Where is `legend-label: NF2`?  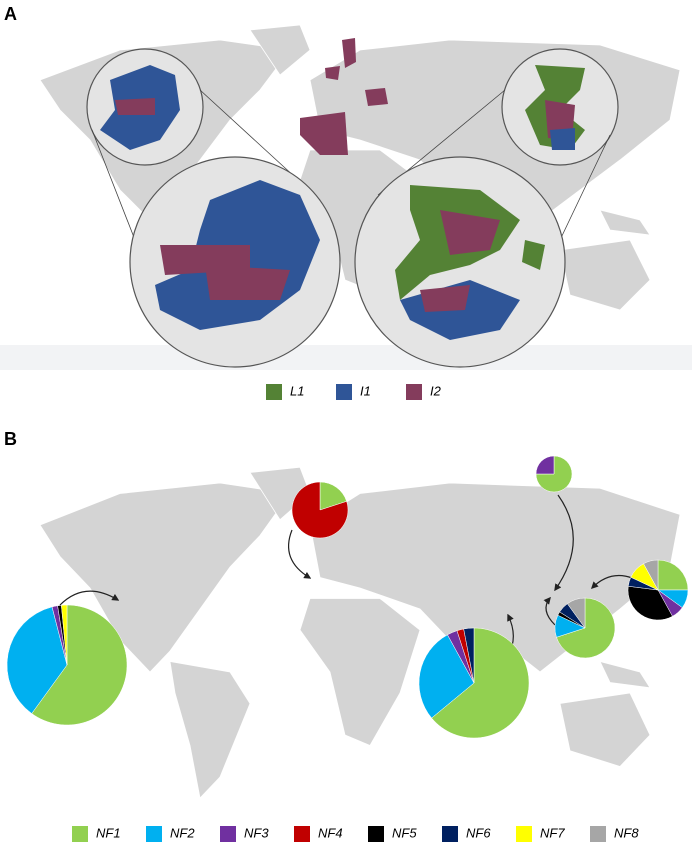 legend-label: NF2 is located at coordinates (182, 832).